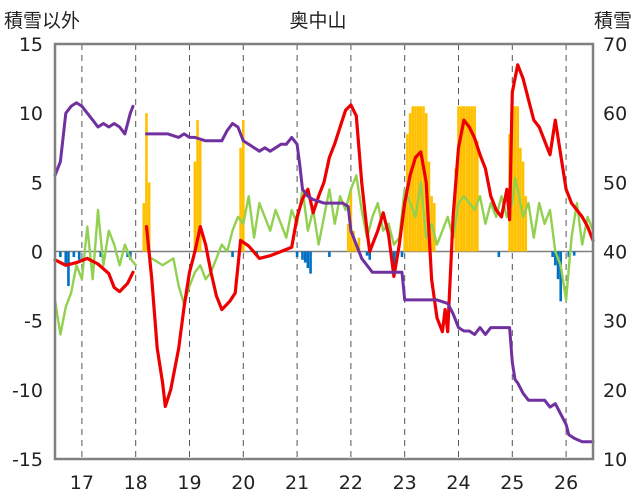 This screenshot has height=501, width=636. I want to click on x-tick-22: 22, so click(351, 483).